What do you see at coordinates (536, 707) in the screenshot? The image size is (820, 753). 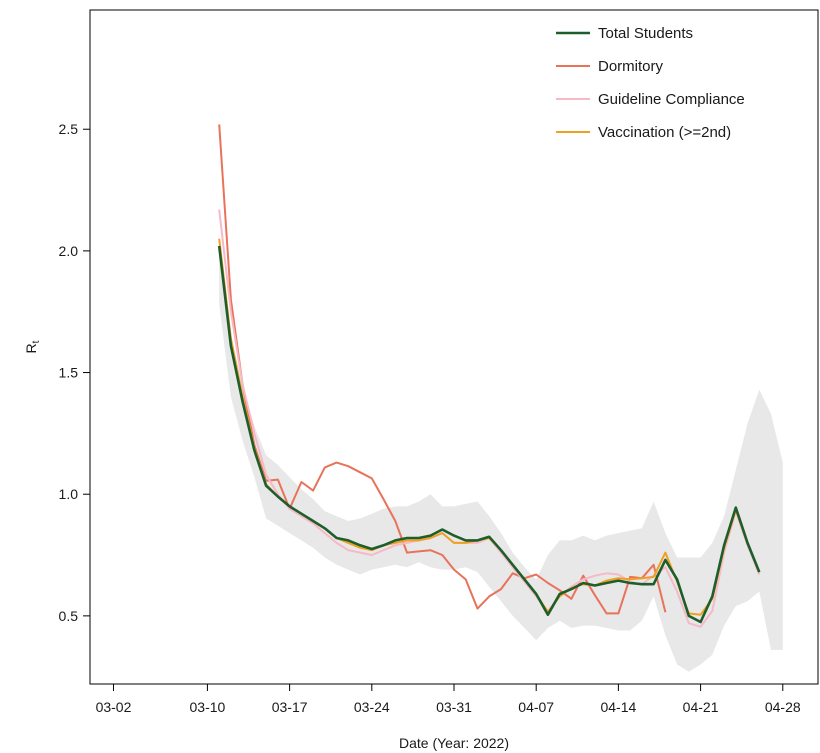 I see `x-tick-label: 04-07` at bounding box center [536, 707].